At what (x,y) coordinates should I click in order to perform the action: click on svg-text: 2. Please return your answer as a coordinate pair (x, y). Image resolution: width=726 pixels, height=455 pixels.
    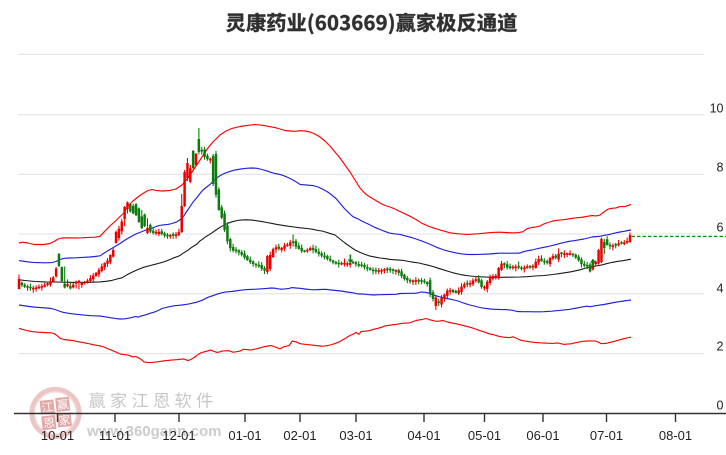
    Looking at the image, I should click on (720, 347).